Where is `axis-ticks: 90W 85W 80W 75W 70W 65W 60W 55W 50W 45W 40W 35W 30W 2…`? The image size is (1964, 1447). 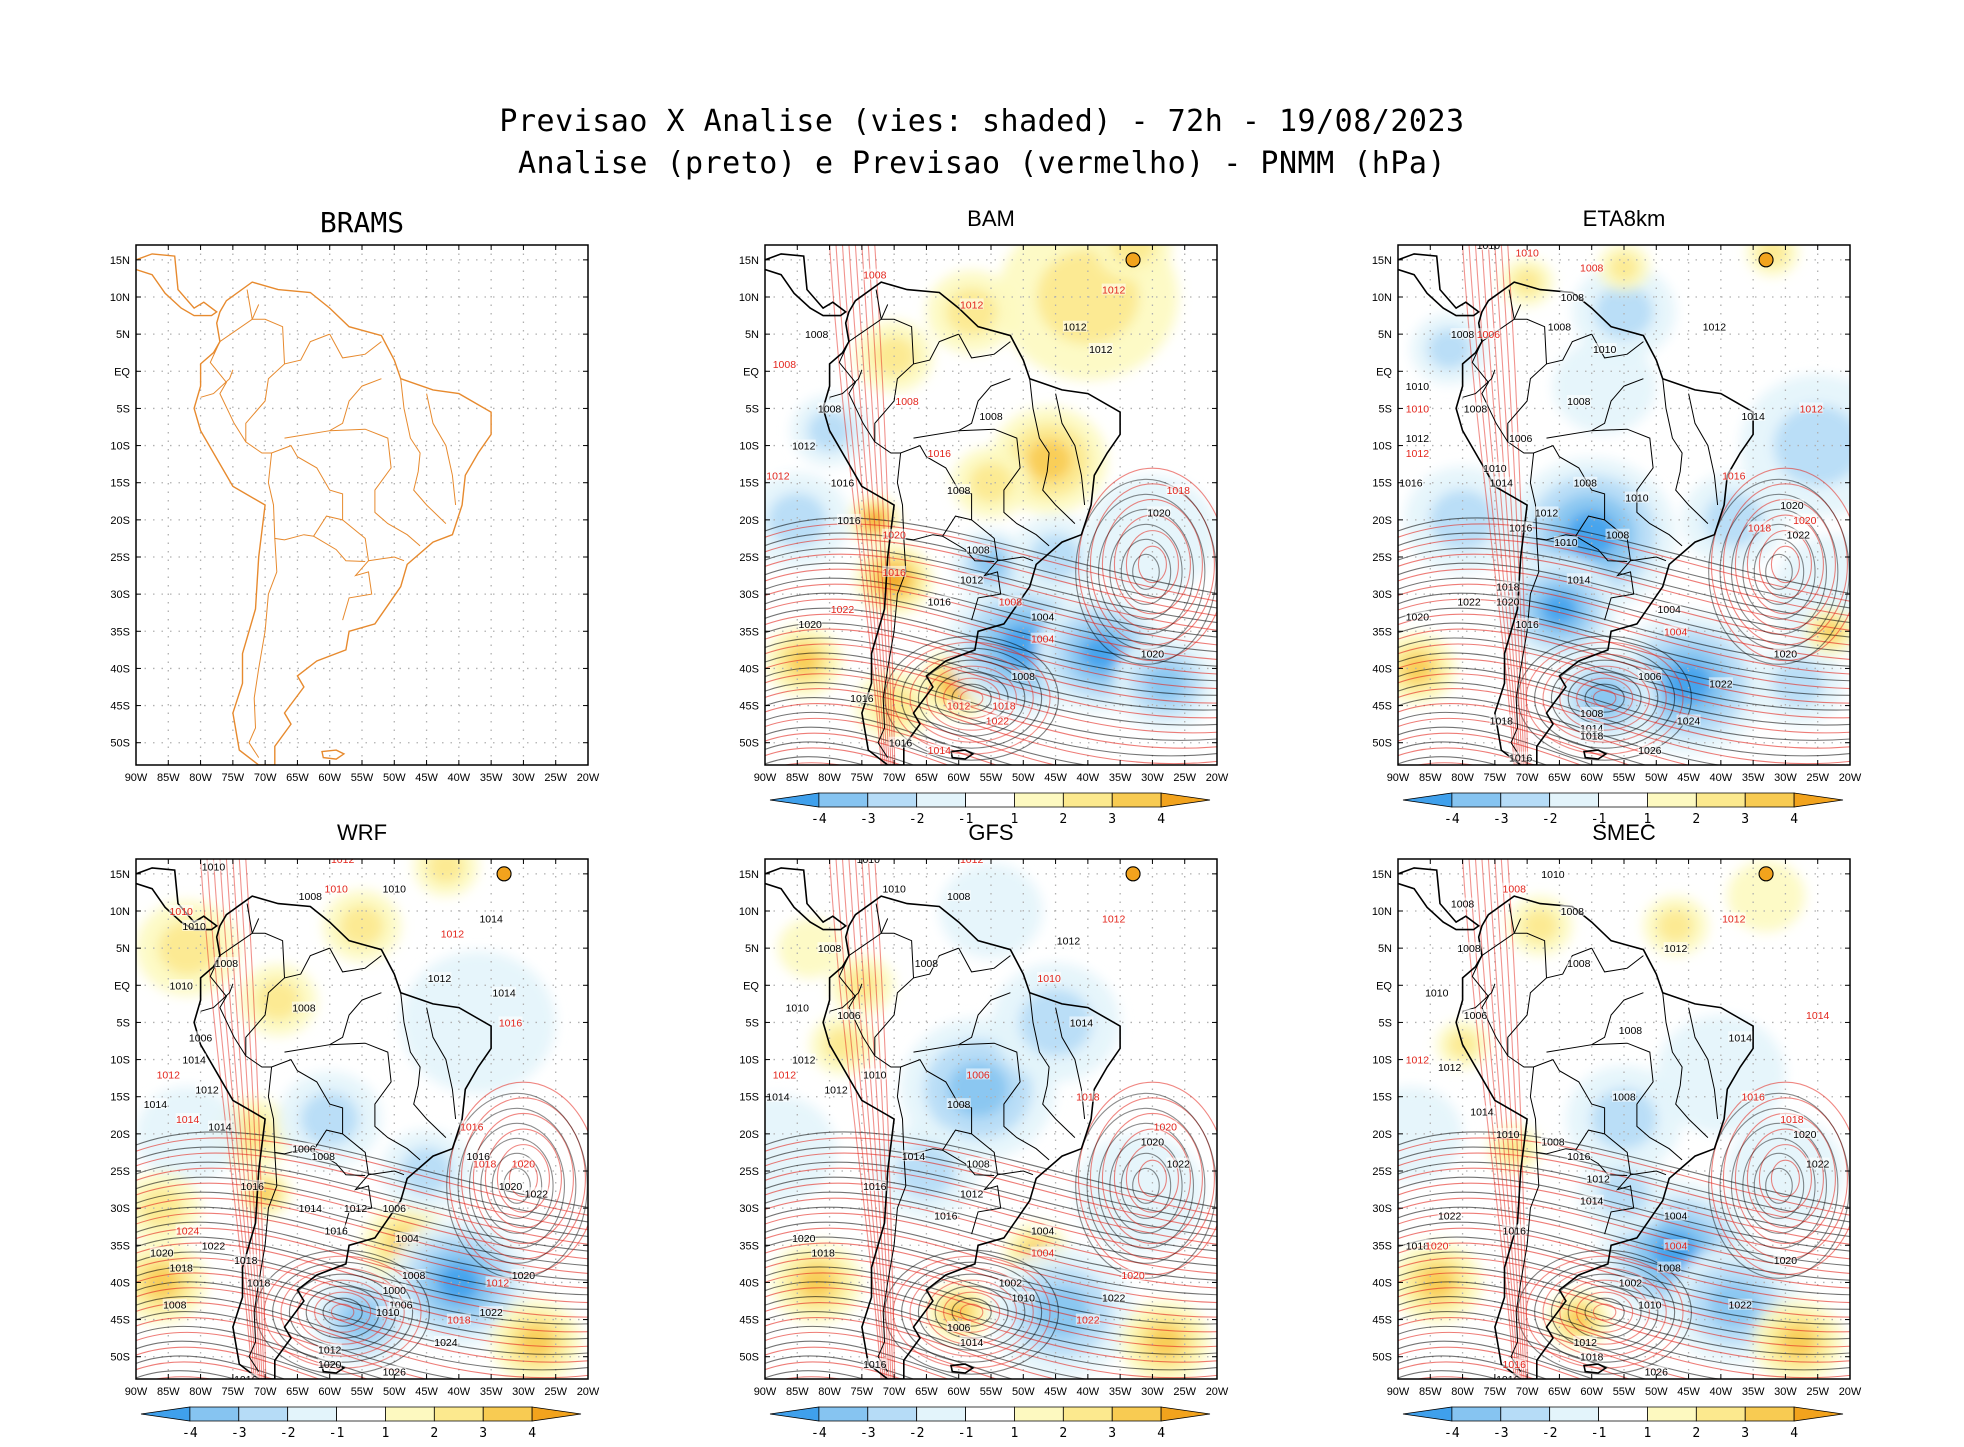
axis-ticks: 90W 85W 80W 75W 70W 65W 60W 55W 50W 45W 40W 35W 30W 2… is located at coordinates (355, 514).